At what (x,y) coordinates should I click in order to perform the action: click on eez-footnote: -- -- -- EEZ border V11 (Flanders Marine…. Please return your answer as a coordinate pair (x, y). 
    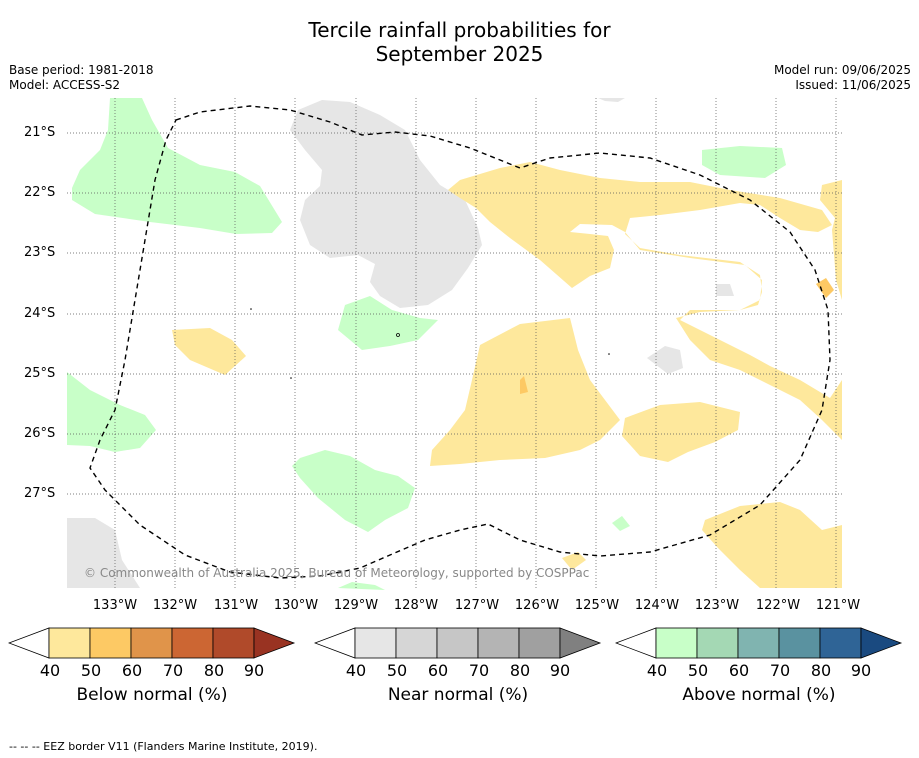
    Looking at the image, I should click on (163, 746).